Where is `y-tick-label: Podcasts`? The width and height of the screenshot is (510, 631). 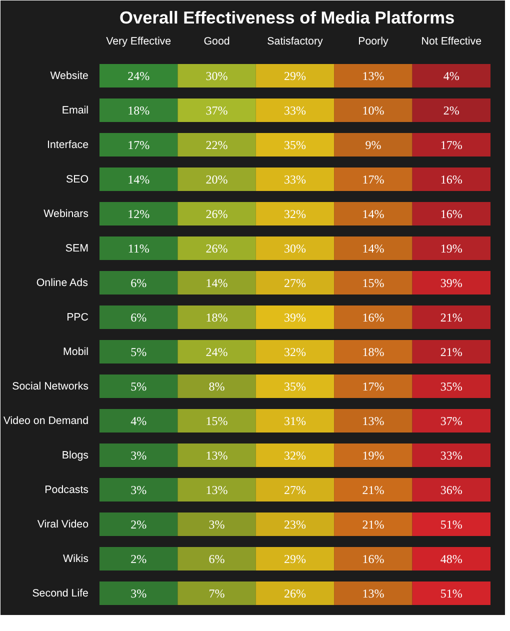
y-tick-label: Podcasts is located at coordinates (66, 490).